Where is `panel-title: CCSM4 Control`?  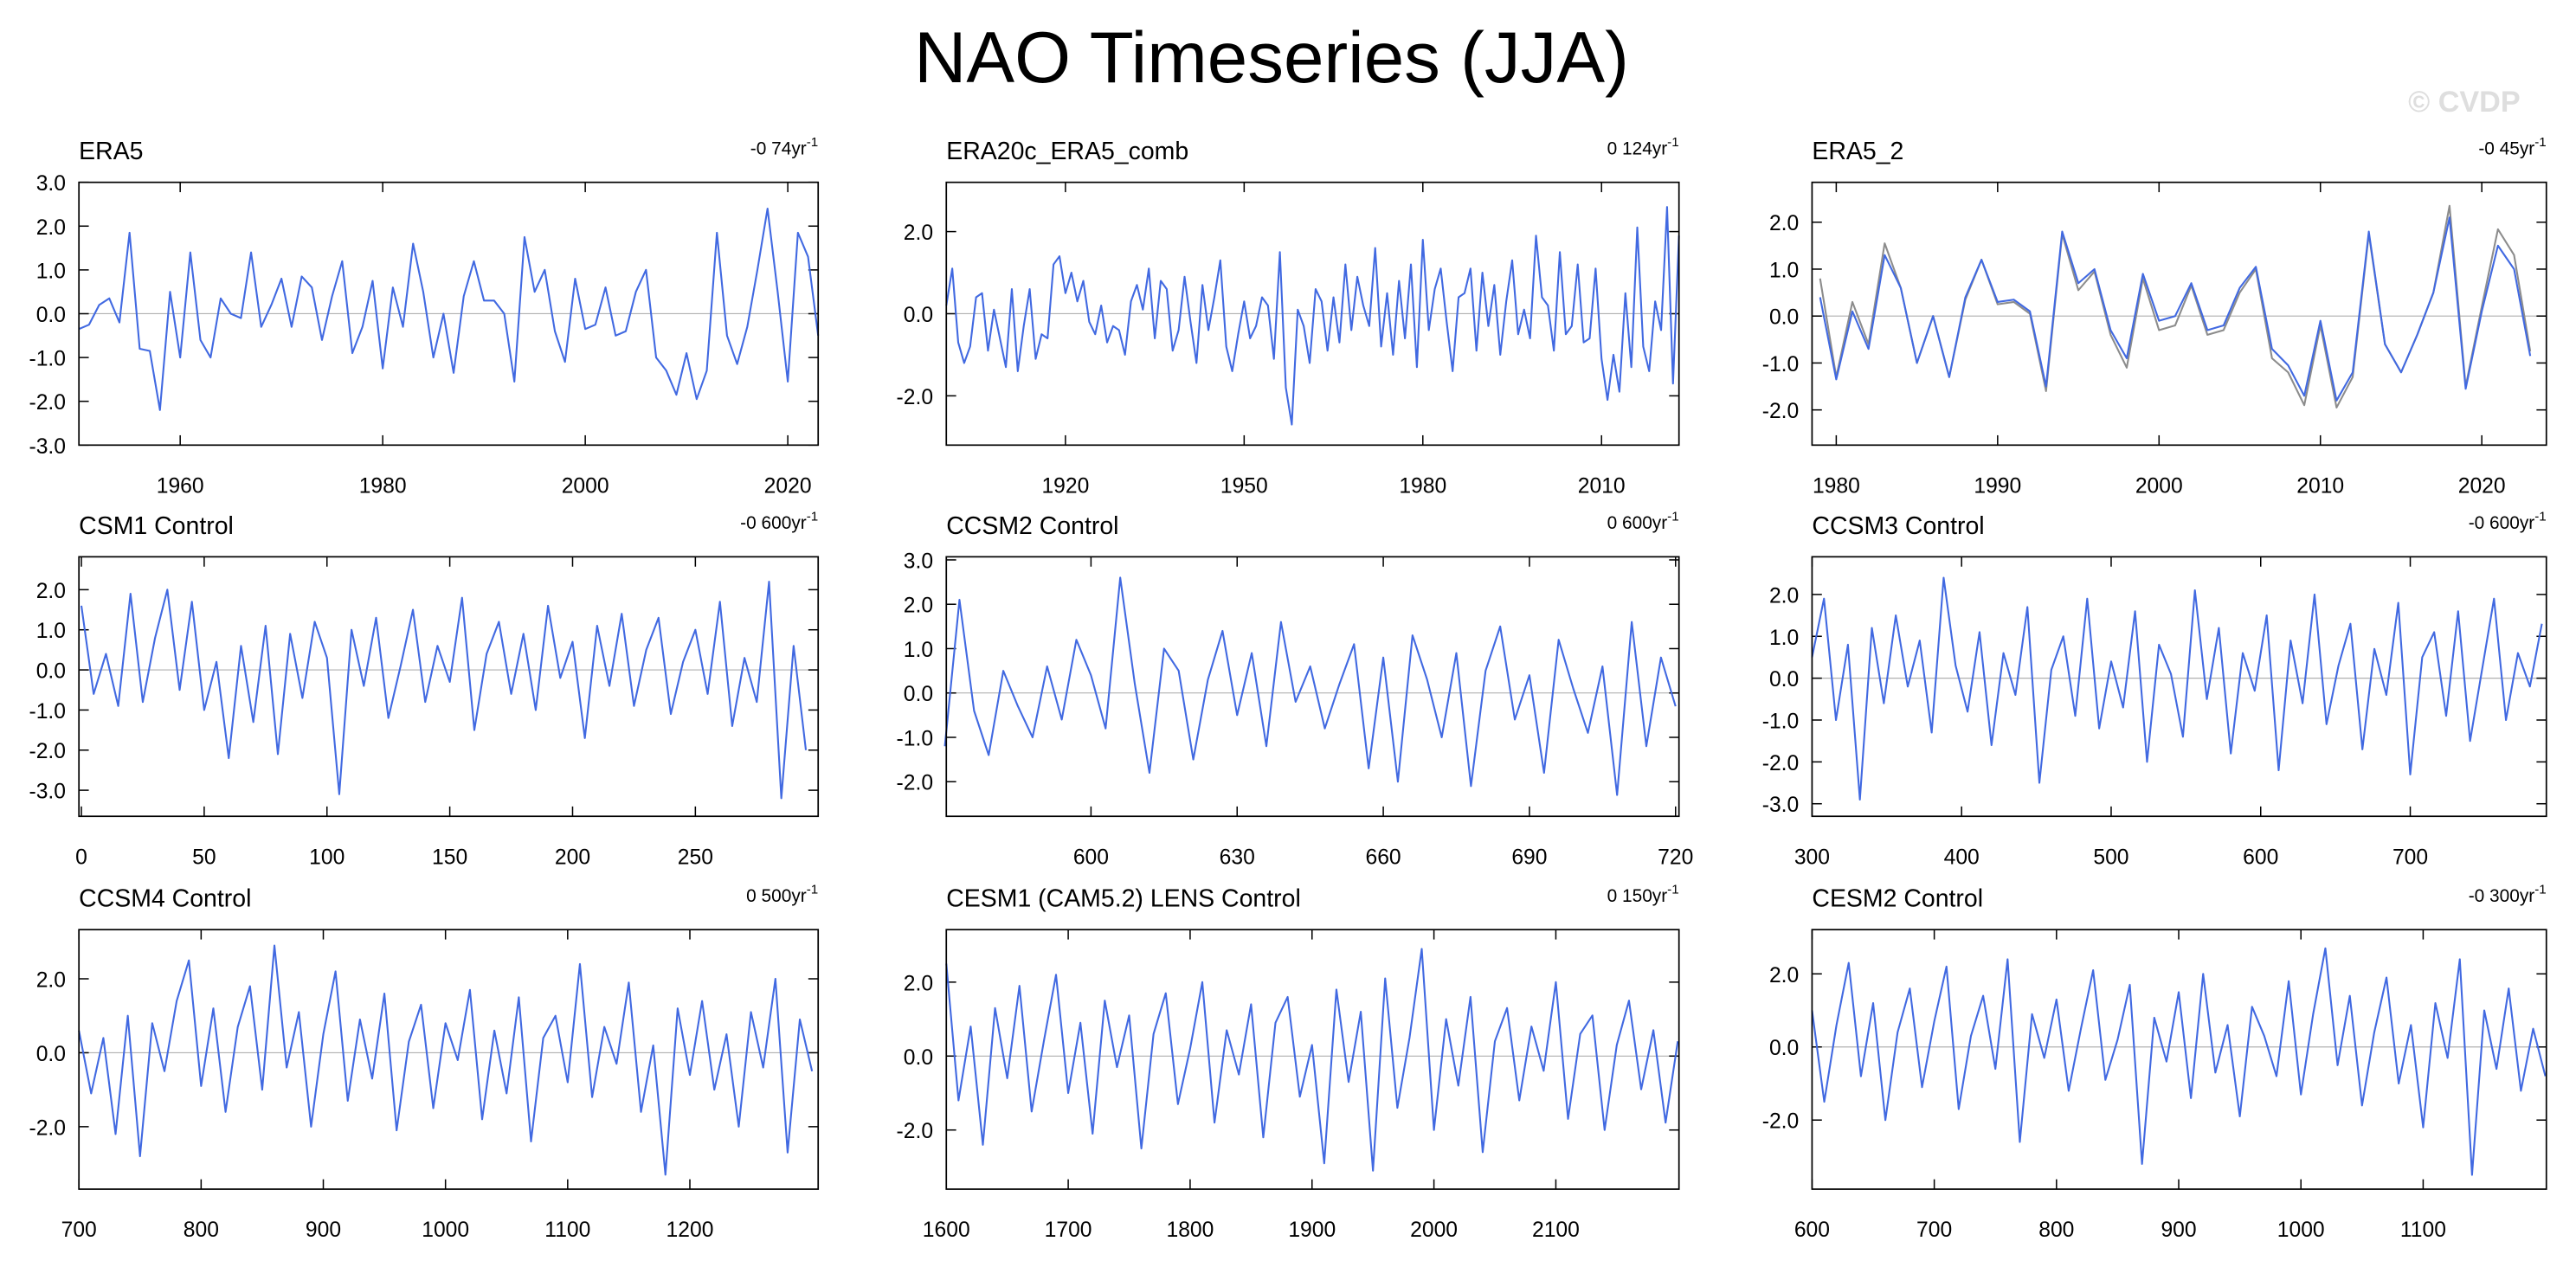
panel-title: CCSM4 Control is located at coordinates (165, 899).